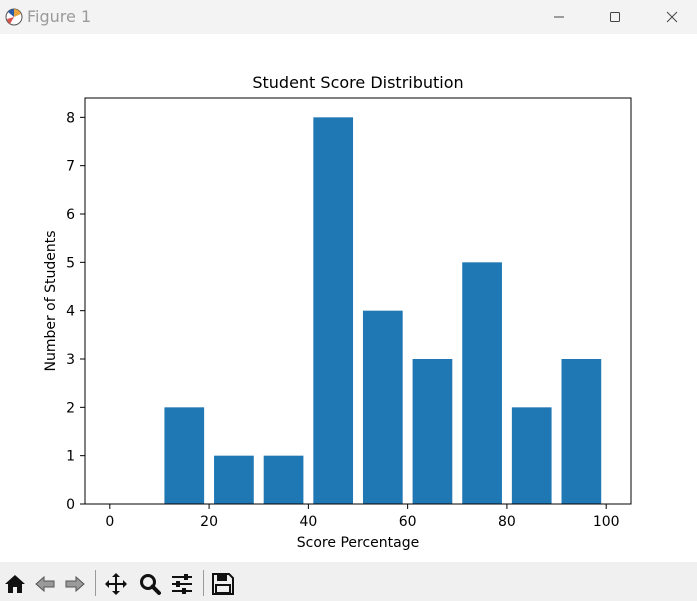 This screenshot has height=601, width=697. Describe the element at coordinates (308, 522) in the screenshot. I see `x-tick-label: 40` at that location.